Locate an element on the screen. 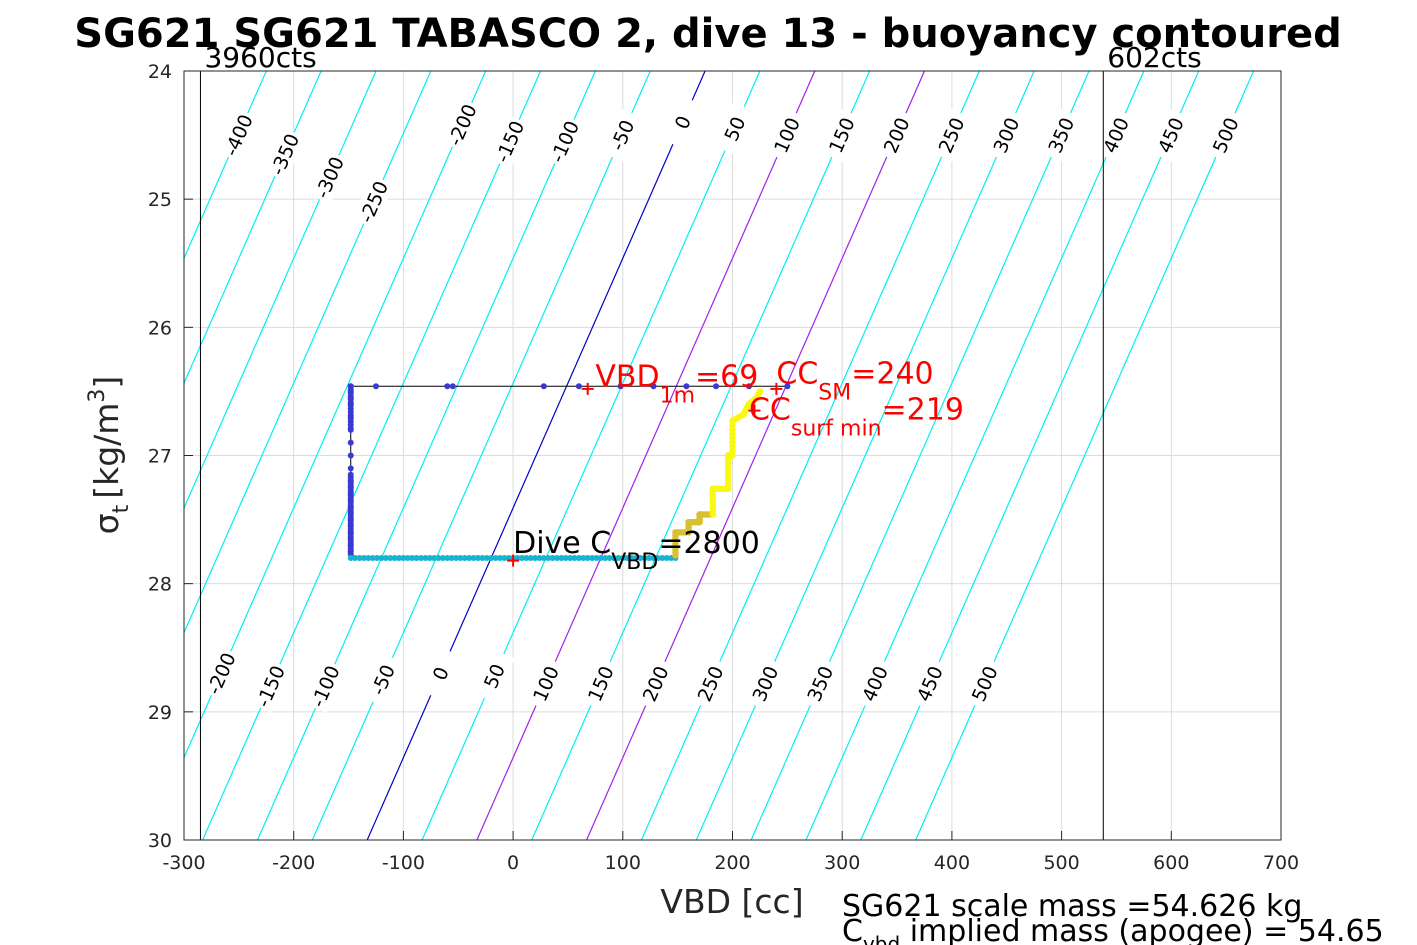 This screenshot has height=945, width=1417. dive-path is located at coordinates (569, 472).